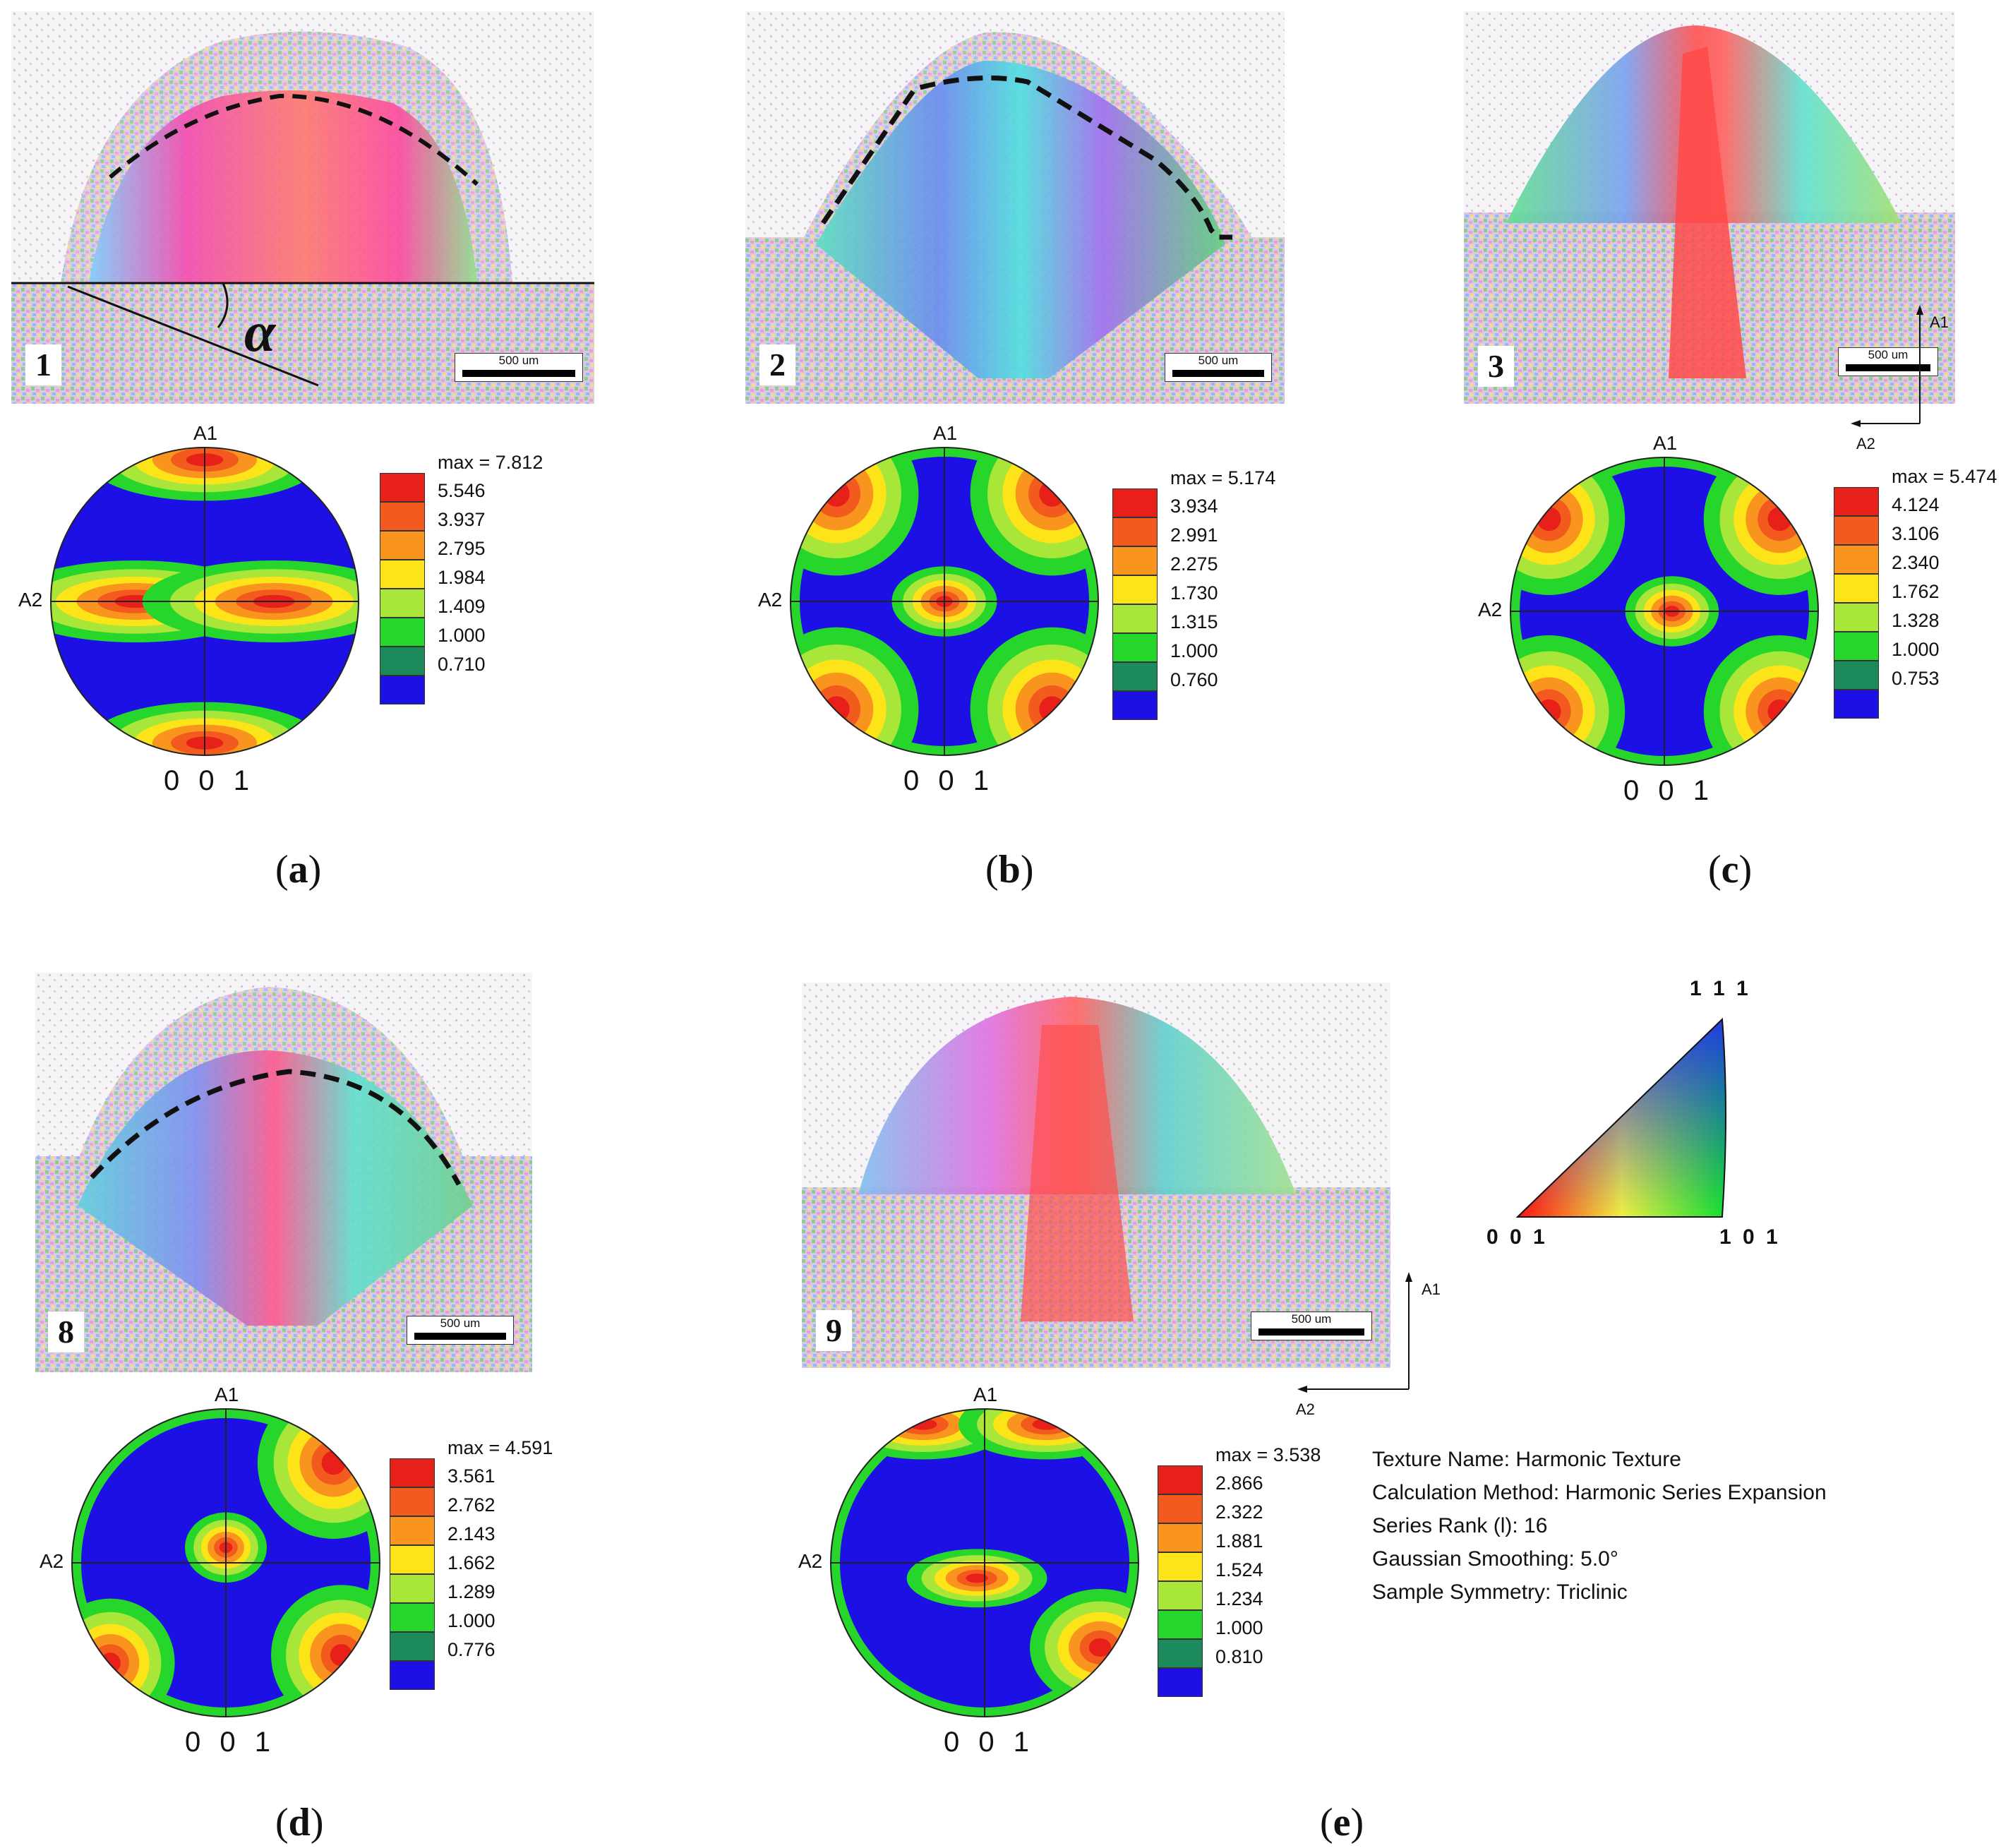 Image resolution: width=2013 pixels, height=1848 pixels. What do you see at coordinates (1239, 1541) in the screenshot?
I see `legend-level-value: 1.881` at bounding box center [1239, 1541].